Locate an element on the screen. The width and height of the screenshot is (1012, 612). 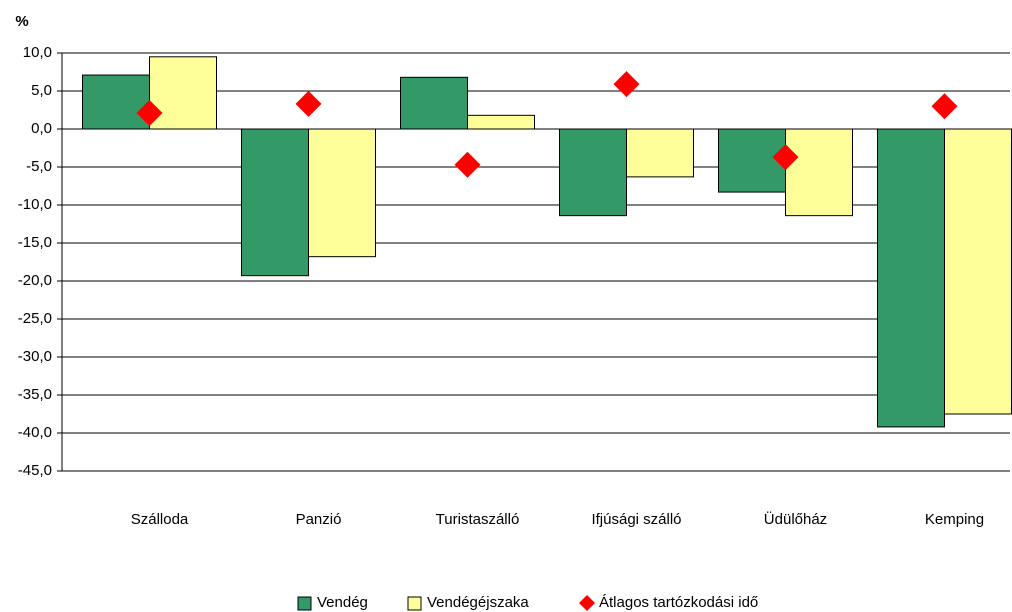
legend-label: Vendégéjszaka is located at coordinates (478, 602).